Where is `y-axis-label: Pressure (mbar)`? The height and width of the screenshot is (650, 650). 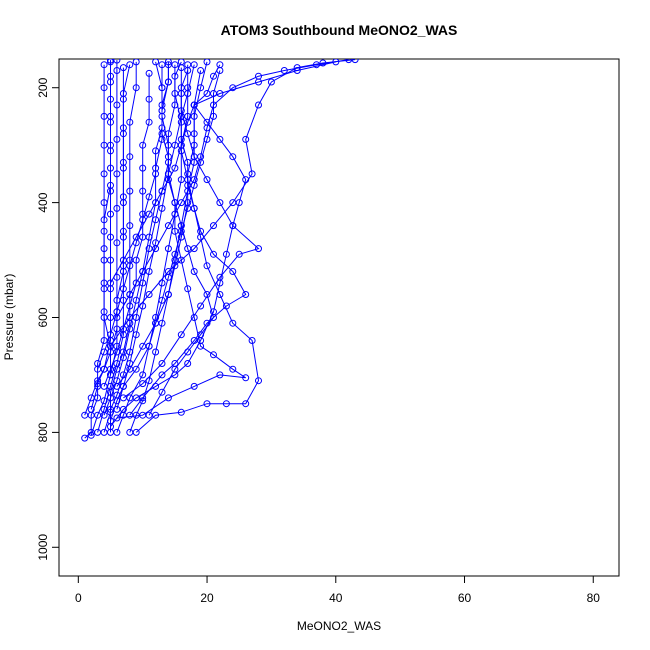
y-axis-label: Pressure (mbar) is located at coordinates (9, 317).